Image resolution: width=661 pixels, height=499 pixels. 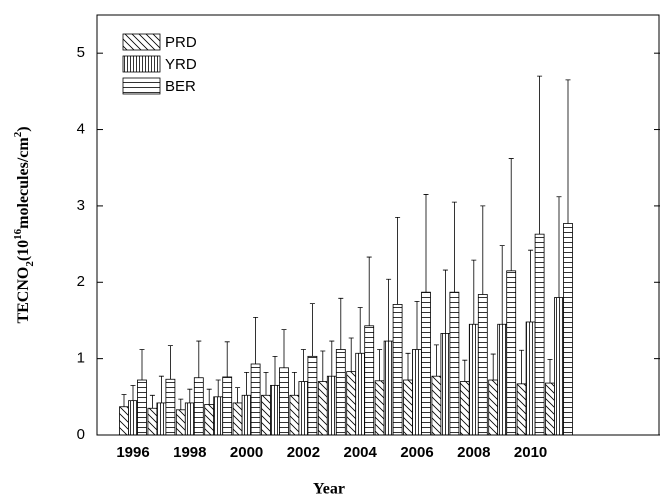 I want to click on y-label-part: TECNO, so click(x=23, y=295).